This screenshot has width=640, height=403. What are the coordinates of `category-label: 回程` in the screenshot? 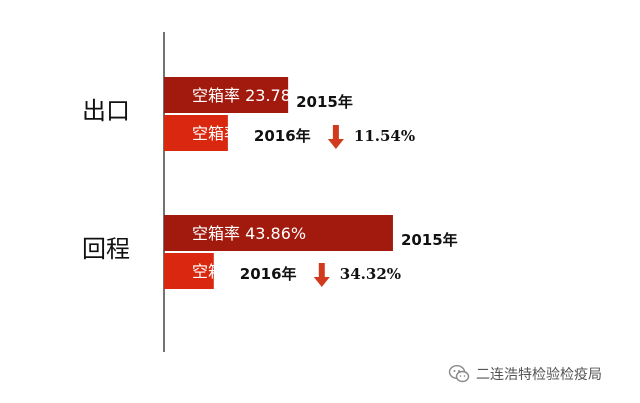 It's located at (106, 249).